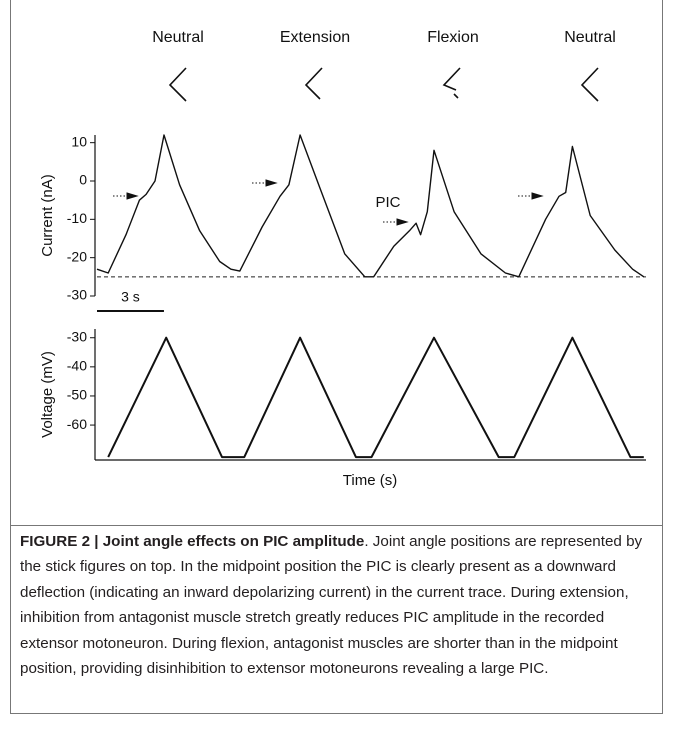 The image size is (673, 729). I want to click on y-tick-label: -20, so click(77, 256).